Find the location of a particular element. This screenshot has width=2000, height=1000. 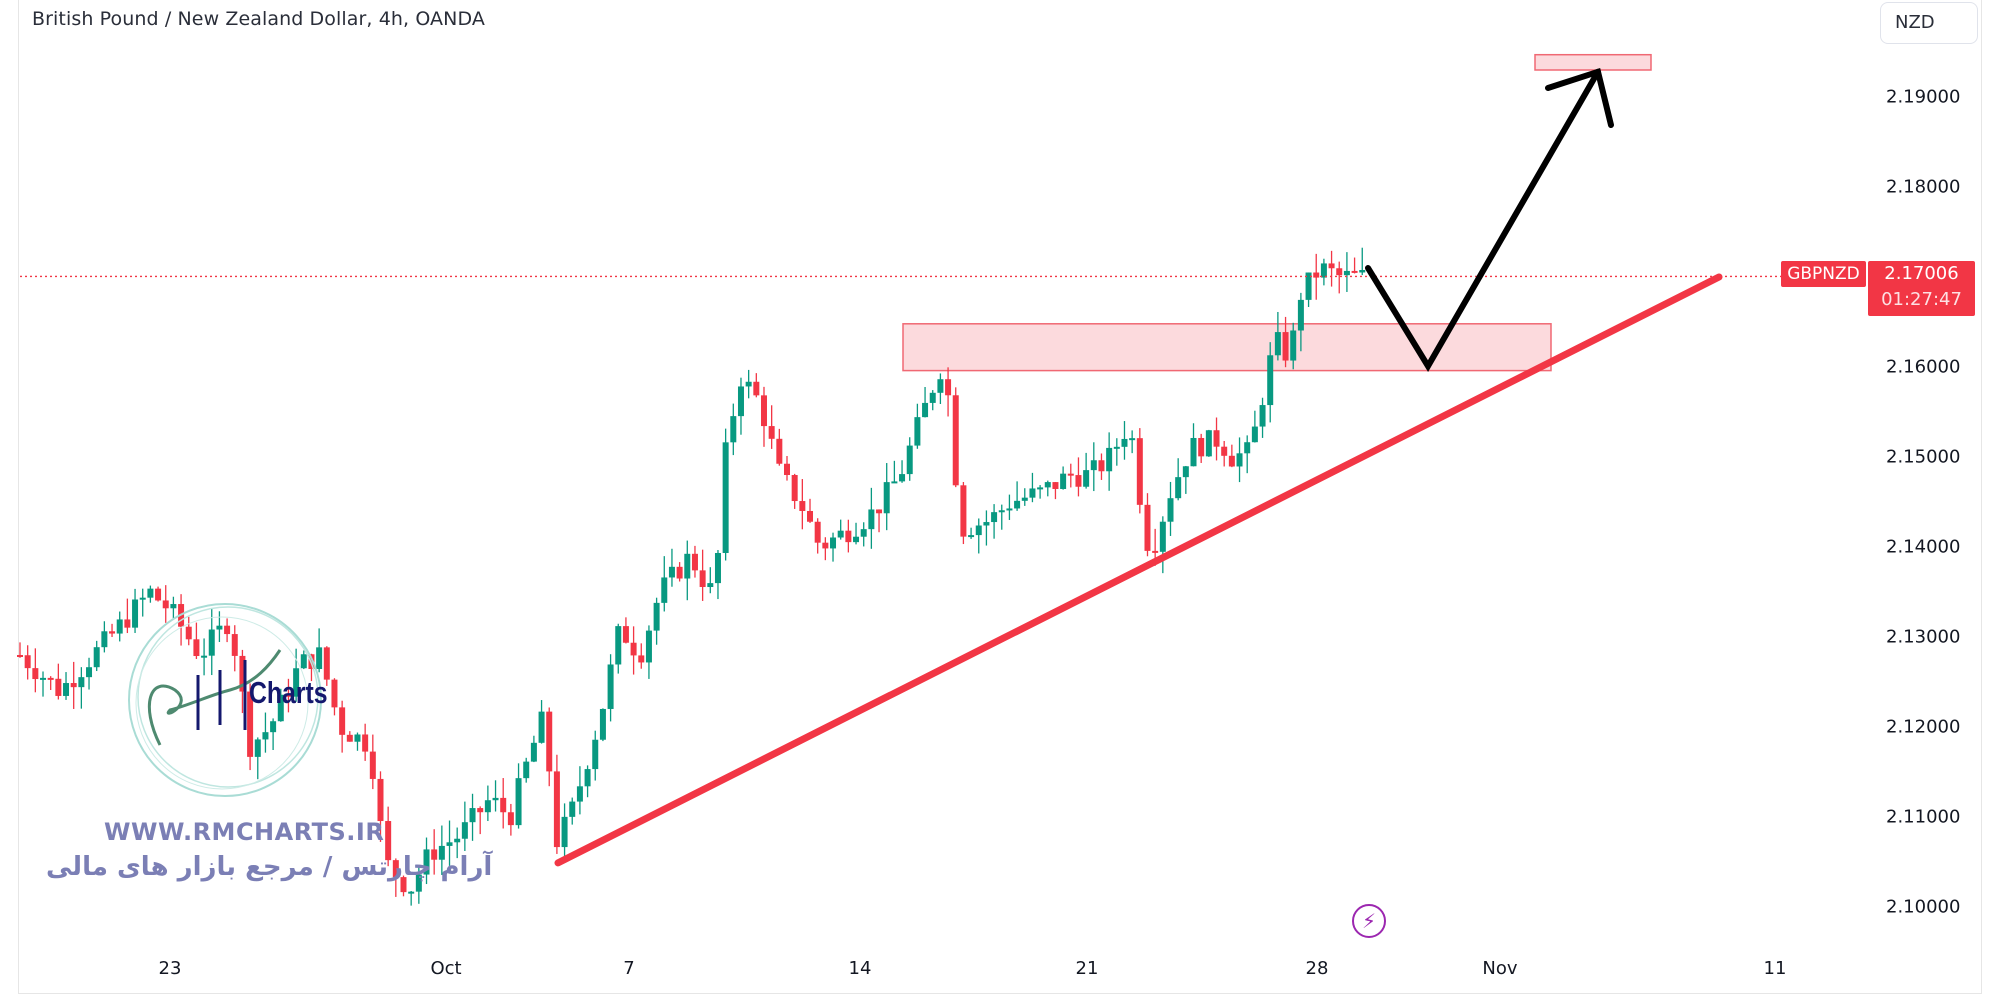

rm-logo-text: Charts is located at coordinates (288, 692).